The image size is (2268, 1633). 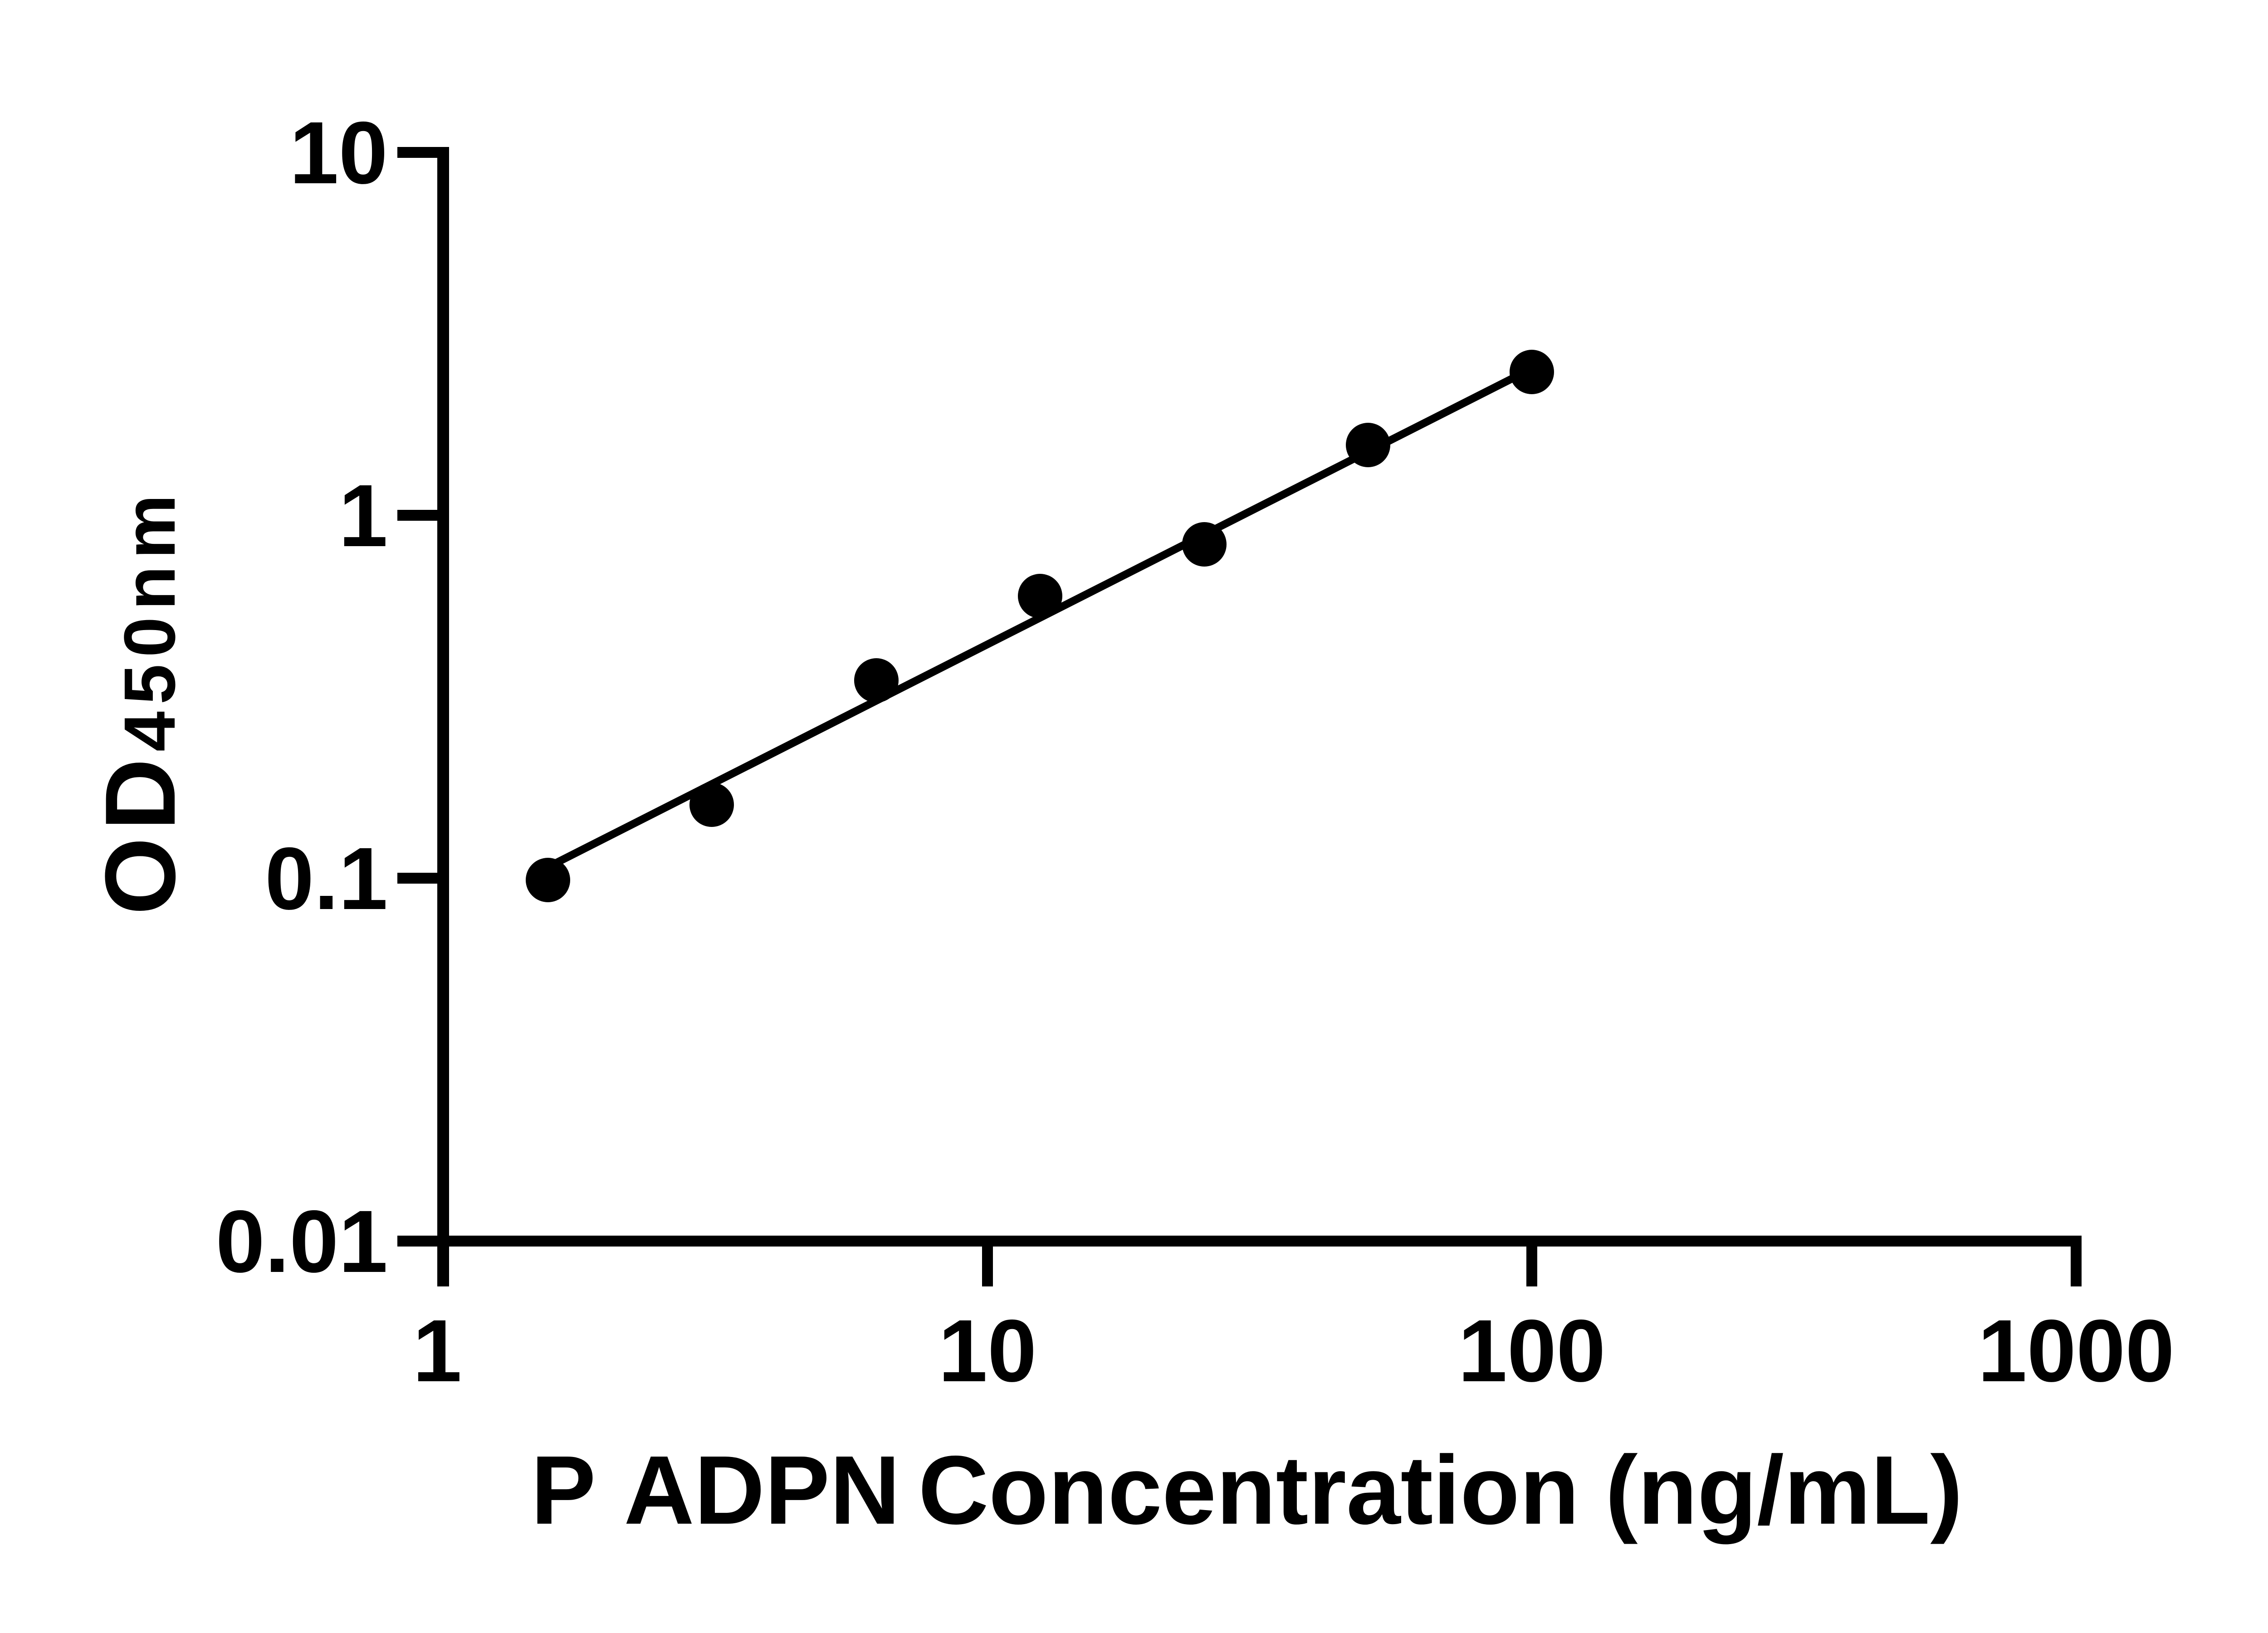 What do you see at coordinates (563, 1490) in the screenshot?
I see `svg-text: P` at bounding box center [563, 1490].